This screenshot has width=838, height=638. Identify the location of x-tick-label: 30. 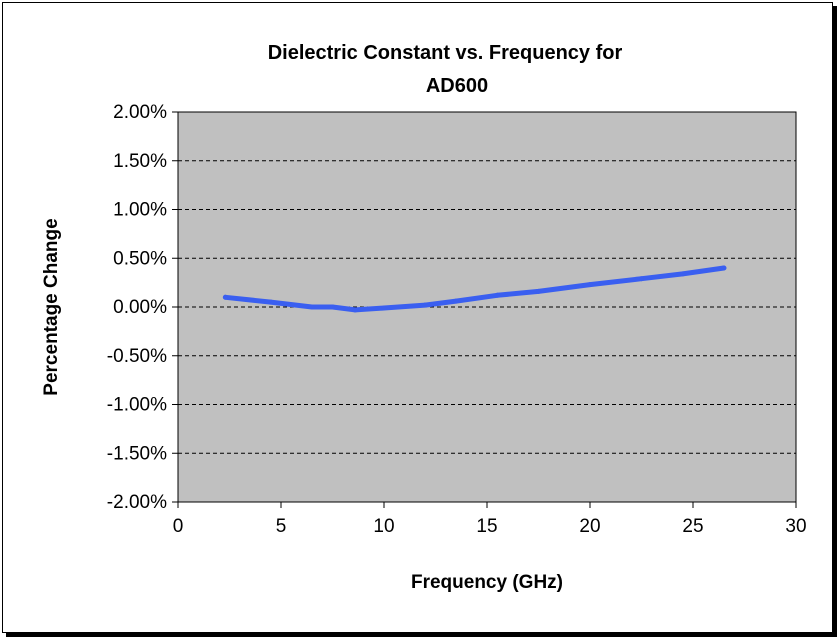
(795, 526).